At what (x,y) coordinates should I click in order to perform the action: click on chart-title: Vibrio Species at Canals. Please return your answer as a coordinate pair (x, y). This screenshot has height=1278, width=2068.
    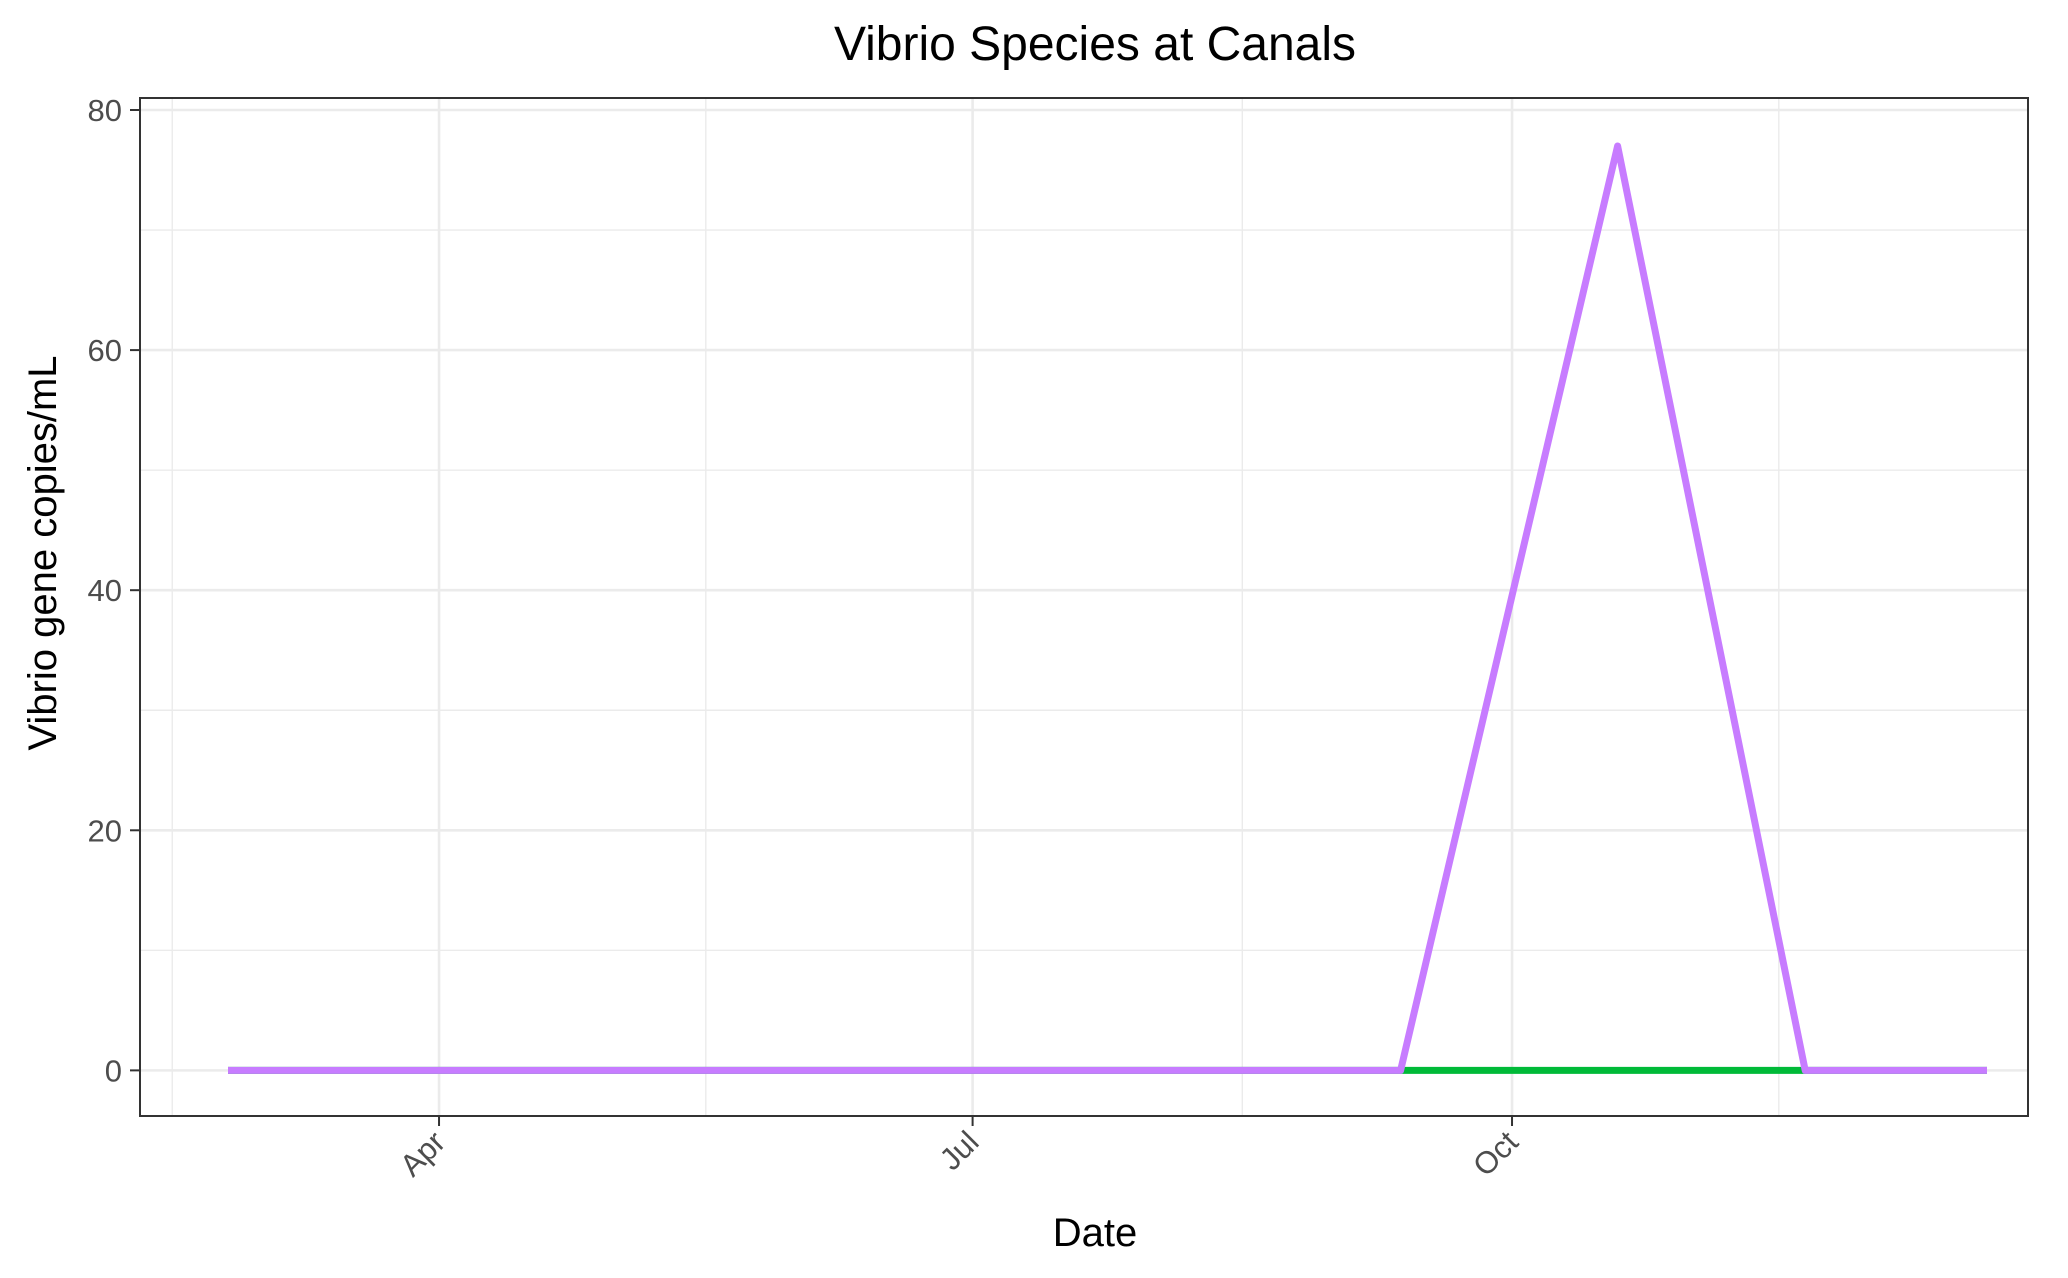
    Looking at the image, I should click on (1095, 44).